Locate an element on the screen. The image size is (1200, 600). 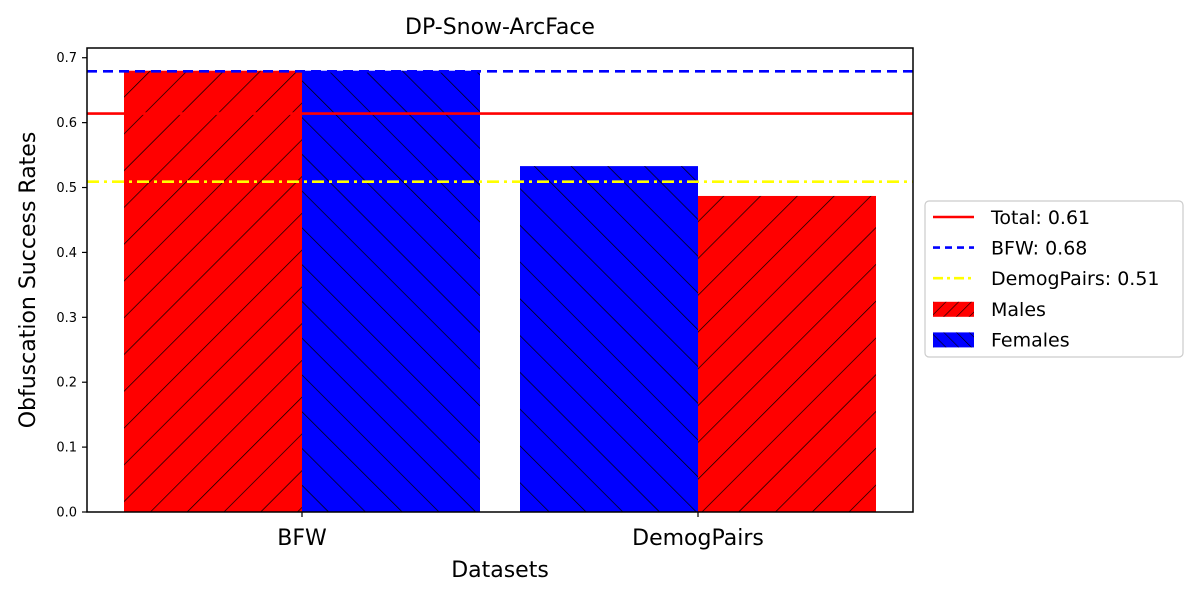
y-axis: 0.0 0.1 0.2 0.3 0.4 0.5 0.6 0.7 is located at coordinates (71, 286).